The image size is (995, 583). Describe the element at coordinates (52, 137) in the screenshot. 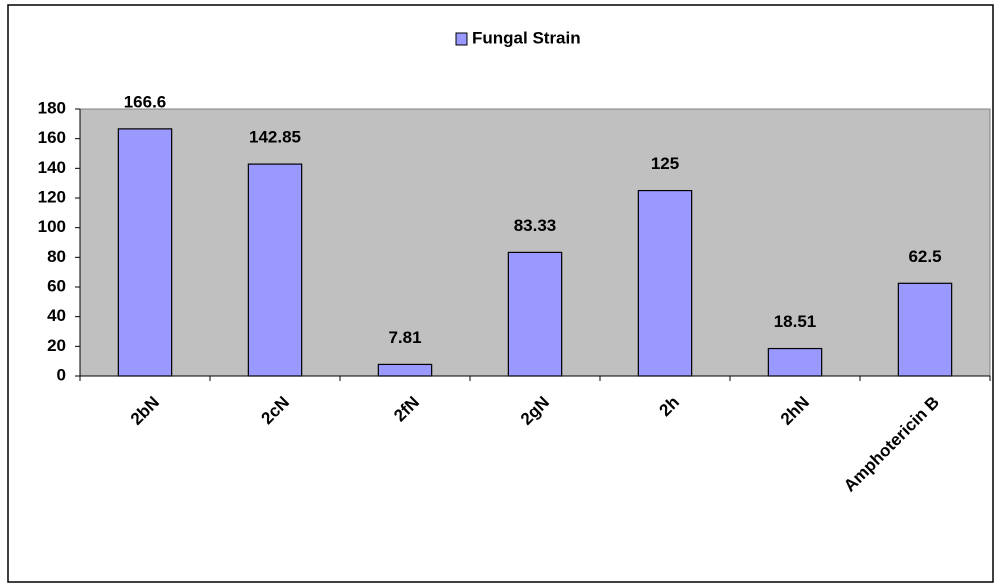

I see `y-tick-label: 160` at that location.